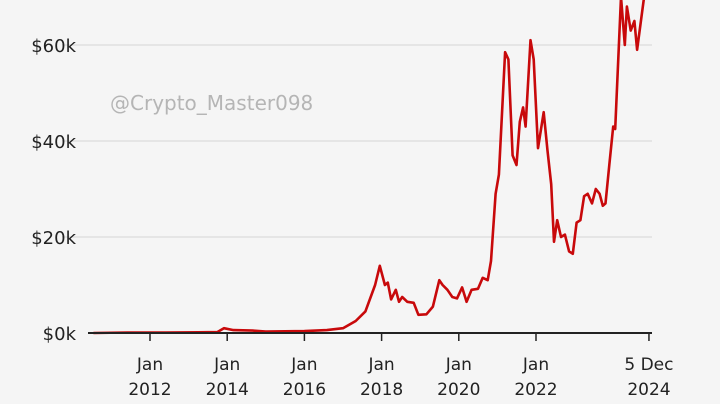  Describe the element at coordinates (458, 390) in the screenshot. I see `x-tick-label: 2020` at that location.